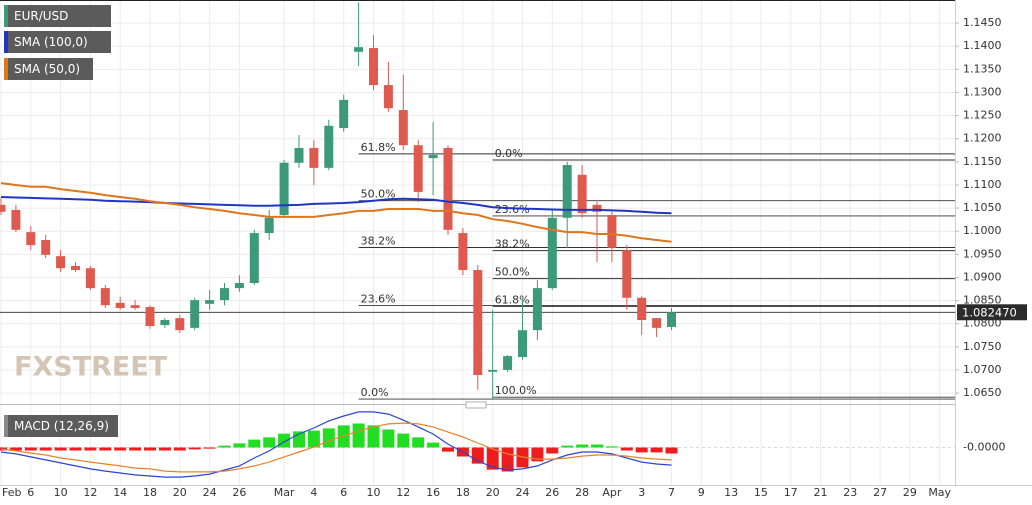  Describe the element at coordinates (516, 390) in the screenshot. I see `fib-label: 100.0%` at that location.